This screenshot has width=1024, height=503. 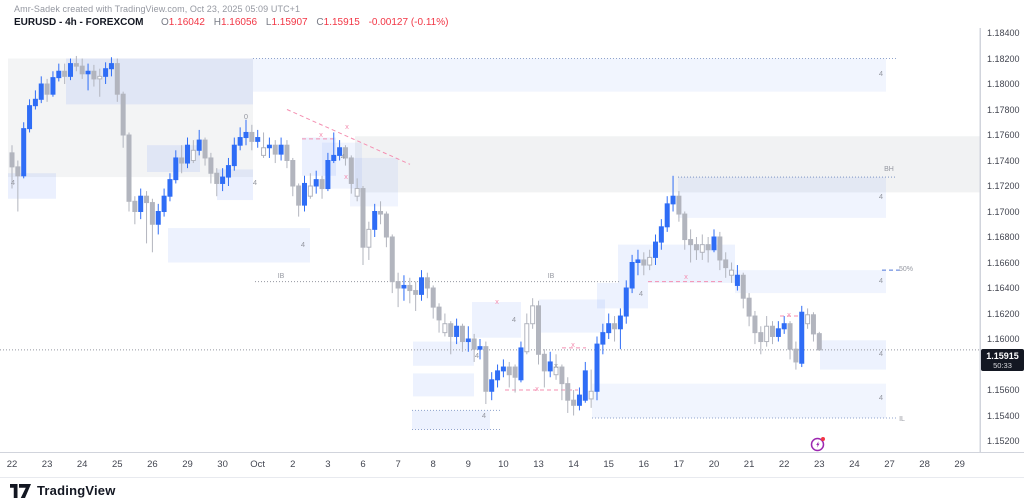 I want to click on time-tick-label: 16, so click(x=644, y=464).